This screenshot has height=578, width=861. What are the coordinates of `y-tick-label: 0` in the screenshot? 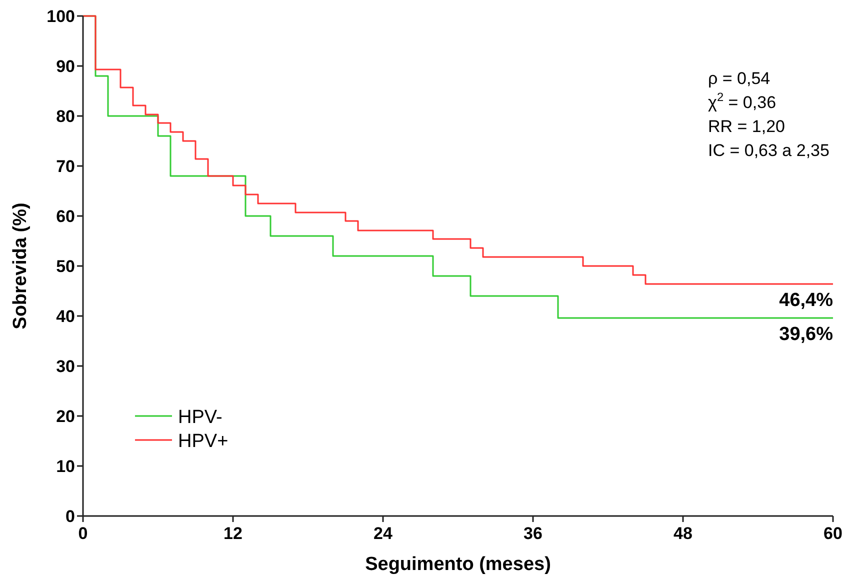 It's located at (70, 516).